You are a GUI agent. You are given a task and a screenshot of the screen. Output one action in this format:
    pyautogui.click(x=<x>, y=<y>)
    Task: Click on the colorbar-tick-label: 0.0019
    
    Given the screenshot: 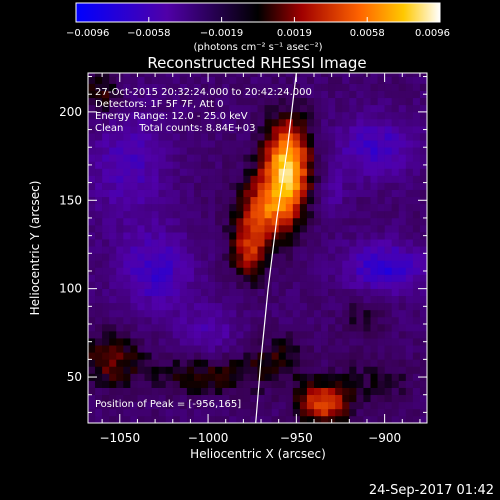 What is the action you would take?
    pyautogui.click(x=294, y=33)
    